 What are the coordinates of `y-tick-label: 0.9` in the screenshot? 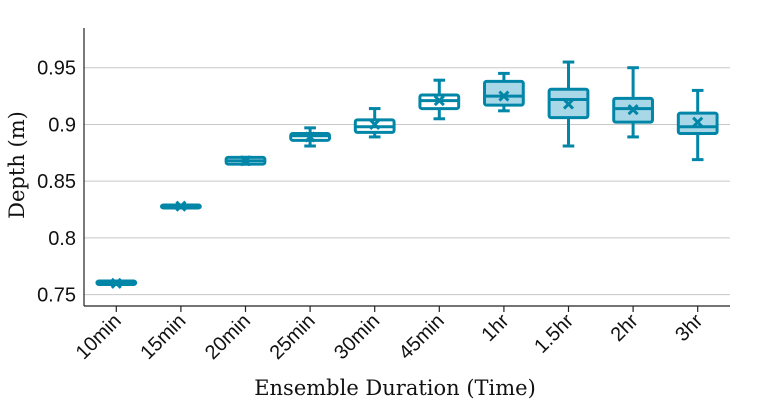 It's located at (62, 125).